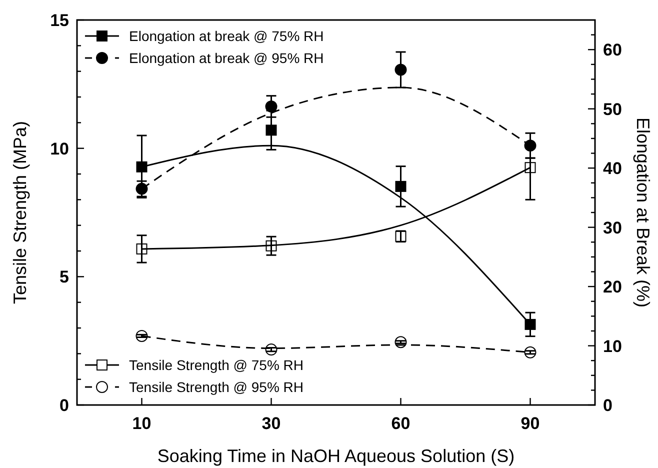 The height and width of the screenshot is (468, 658). Describe the element at coordinates (612, 109) in the screenshot. I see `y2-tick-label: 50` at that location.